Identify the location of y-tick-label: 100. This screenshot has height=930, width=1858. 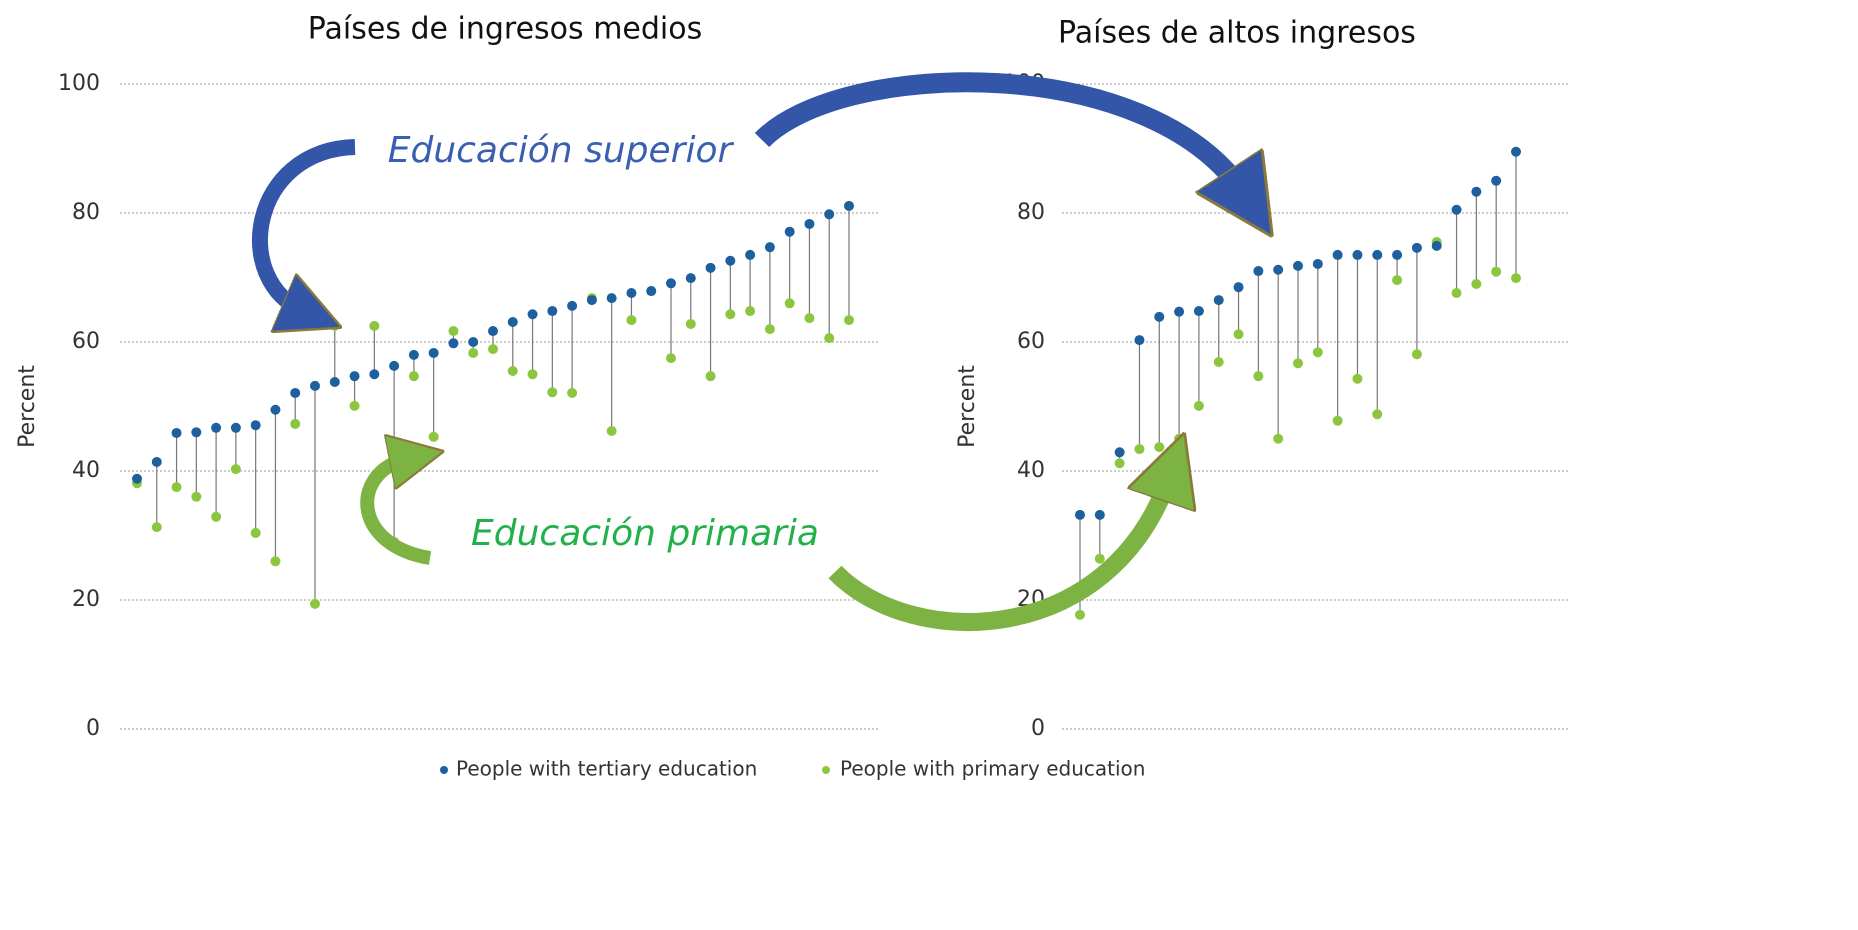
(79, 83).